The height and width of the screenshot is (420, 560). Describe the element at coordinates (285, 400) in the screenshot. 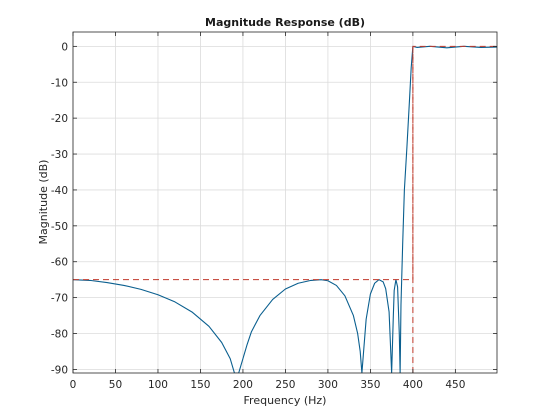

I see `x-axis-label: Frequency (Hz)` at that location.